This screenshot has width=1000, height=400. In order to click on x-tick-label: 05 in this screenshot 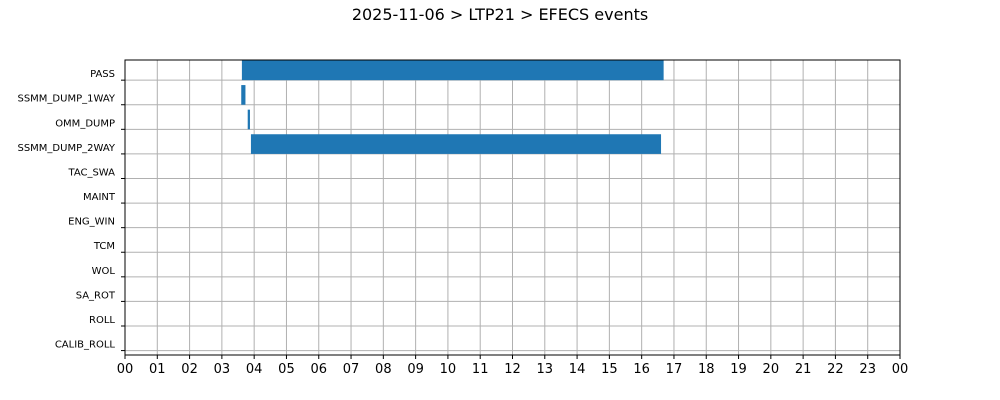, I will do `click(286, 369)`.